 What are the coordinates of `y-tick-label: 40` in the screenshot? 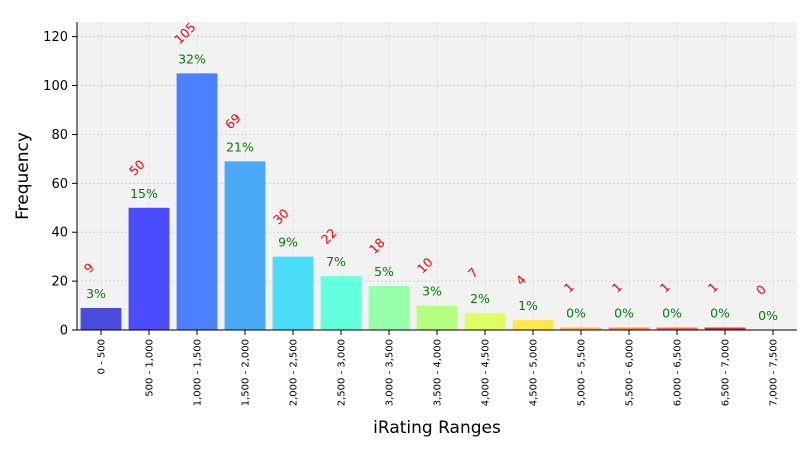 It's located at (59, 233).